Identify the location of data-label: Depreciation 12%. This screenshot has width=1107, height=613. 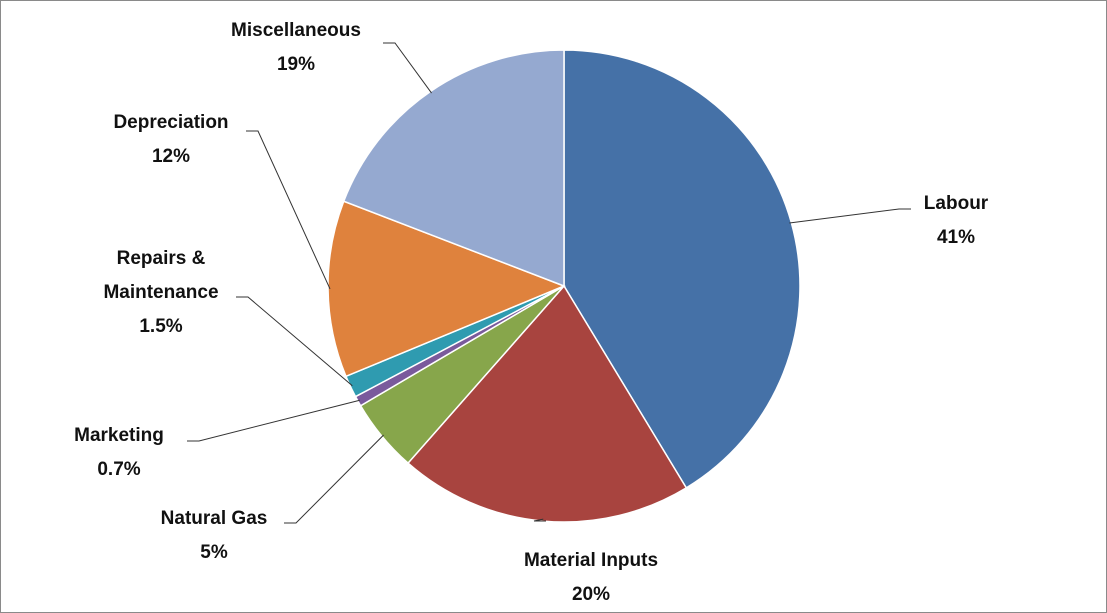
(170, 140).